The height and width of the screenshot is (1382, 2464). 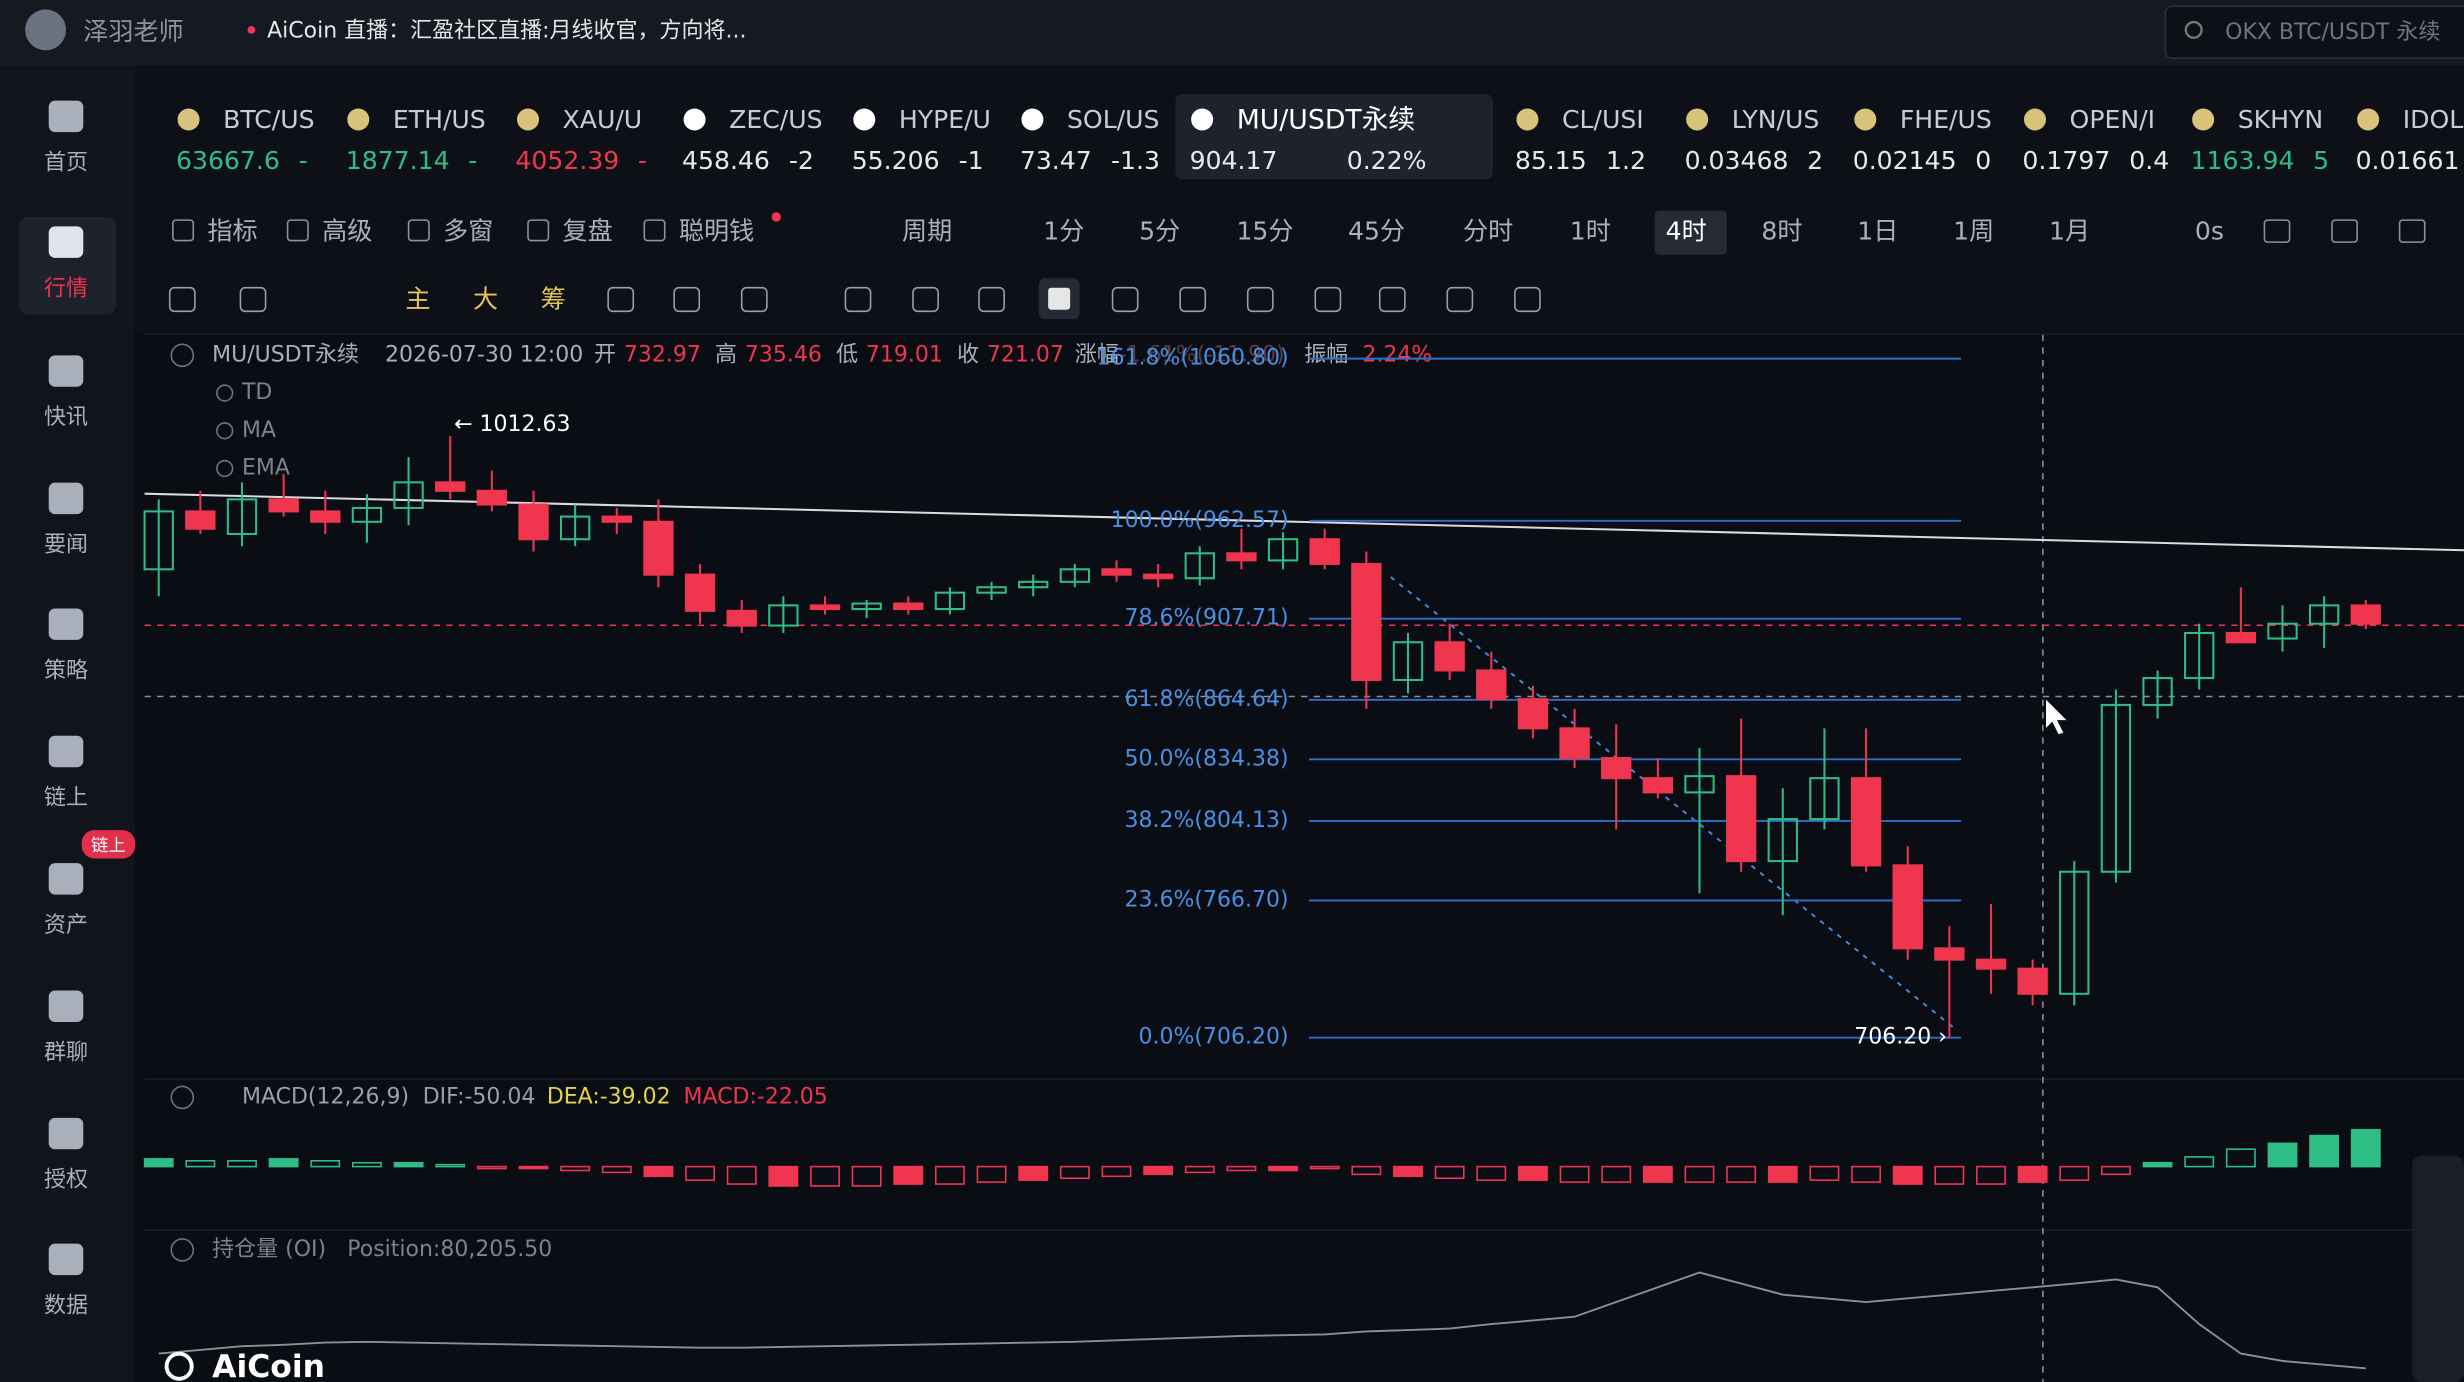 I want to click on drawing-tool: 主, so click(x=417, y=298).